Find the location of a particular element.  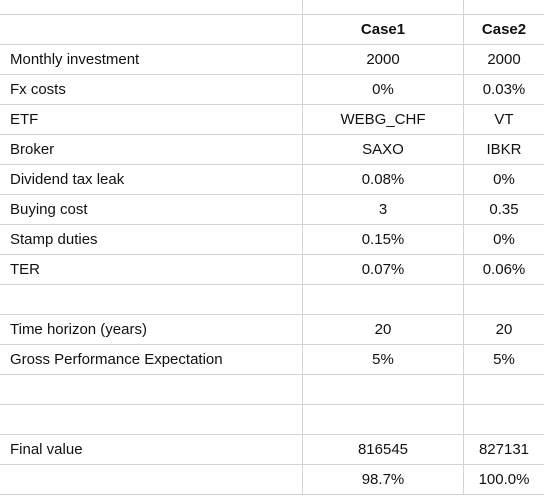

cell: Case1 is located at coordinates (383, 30).